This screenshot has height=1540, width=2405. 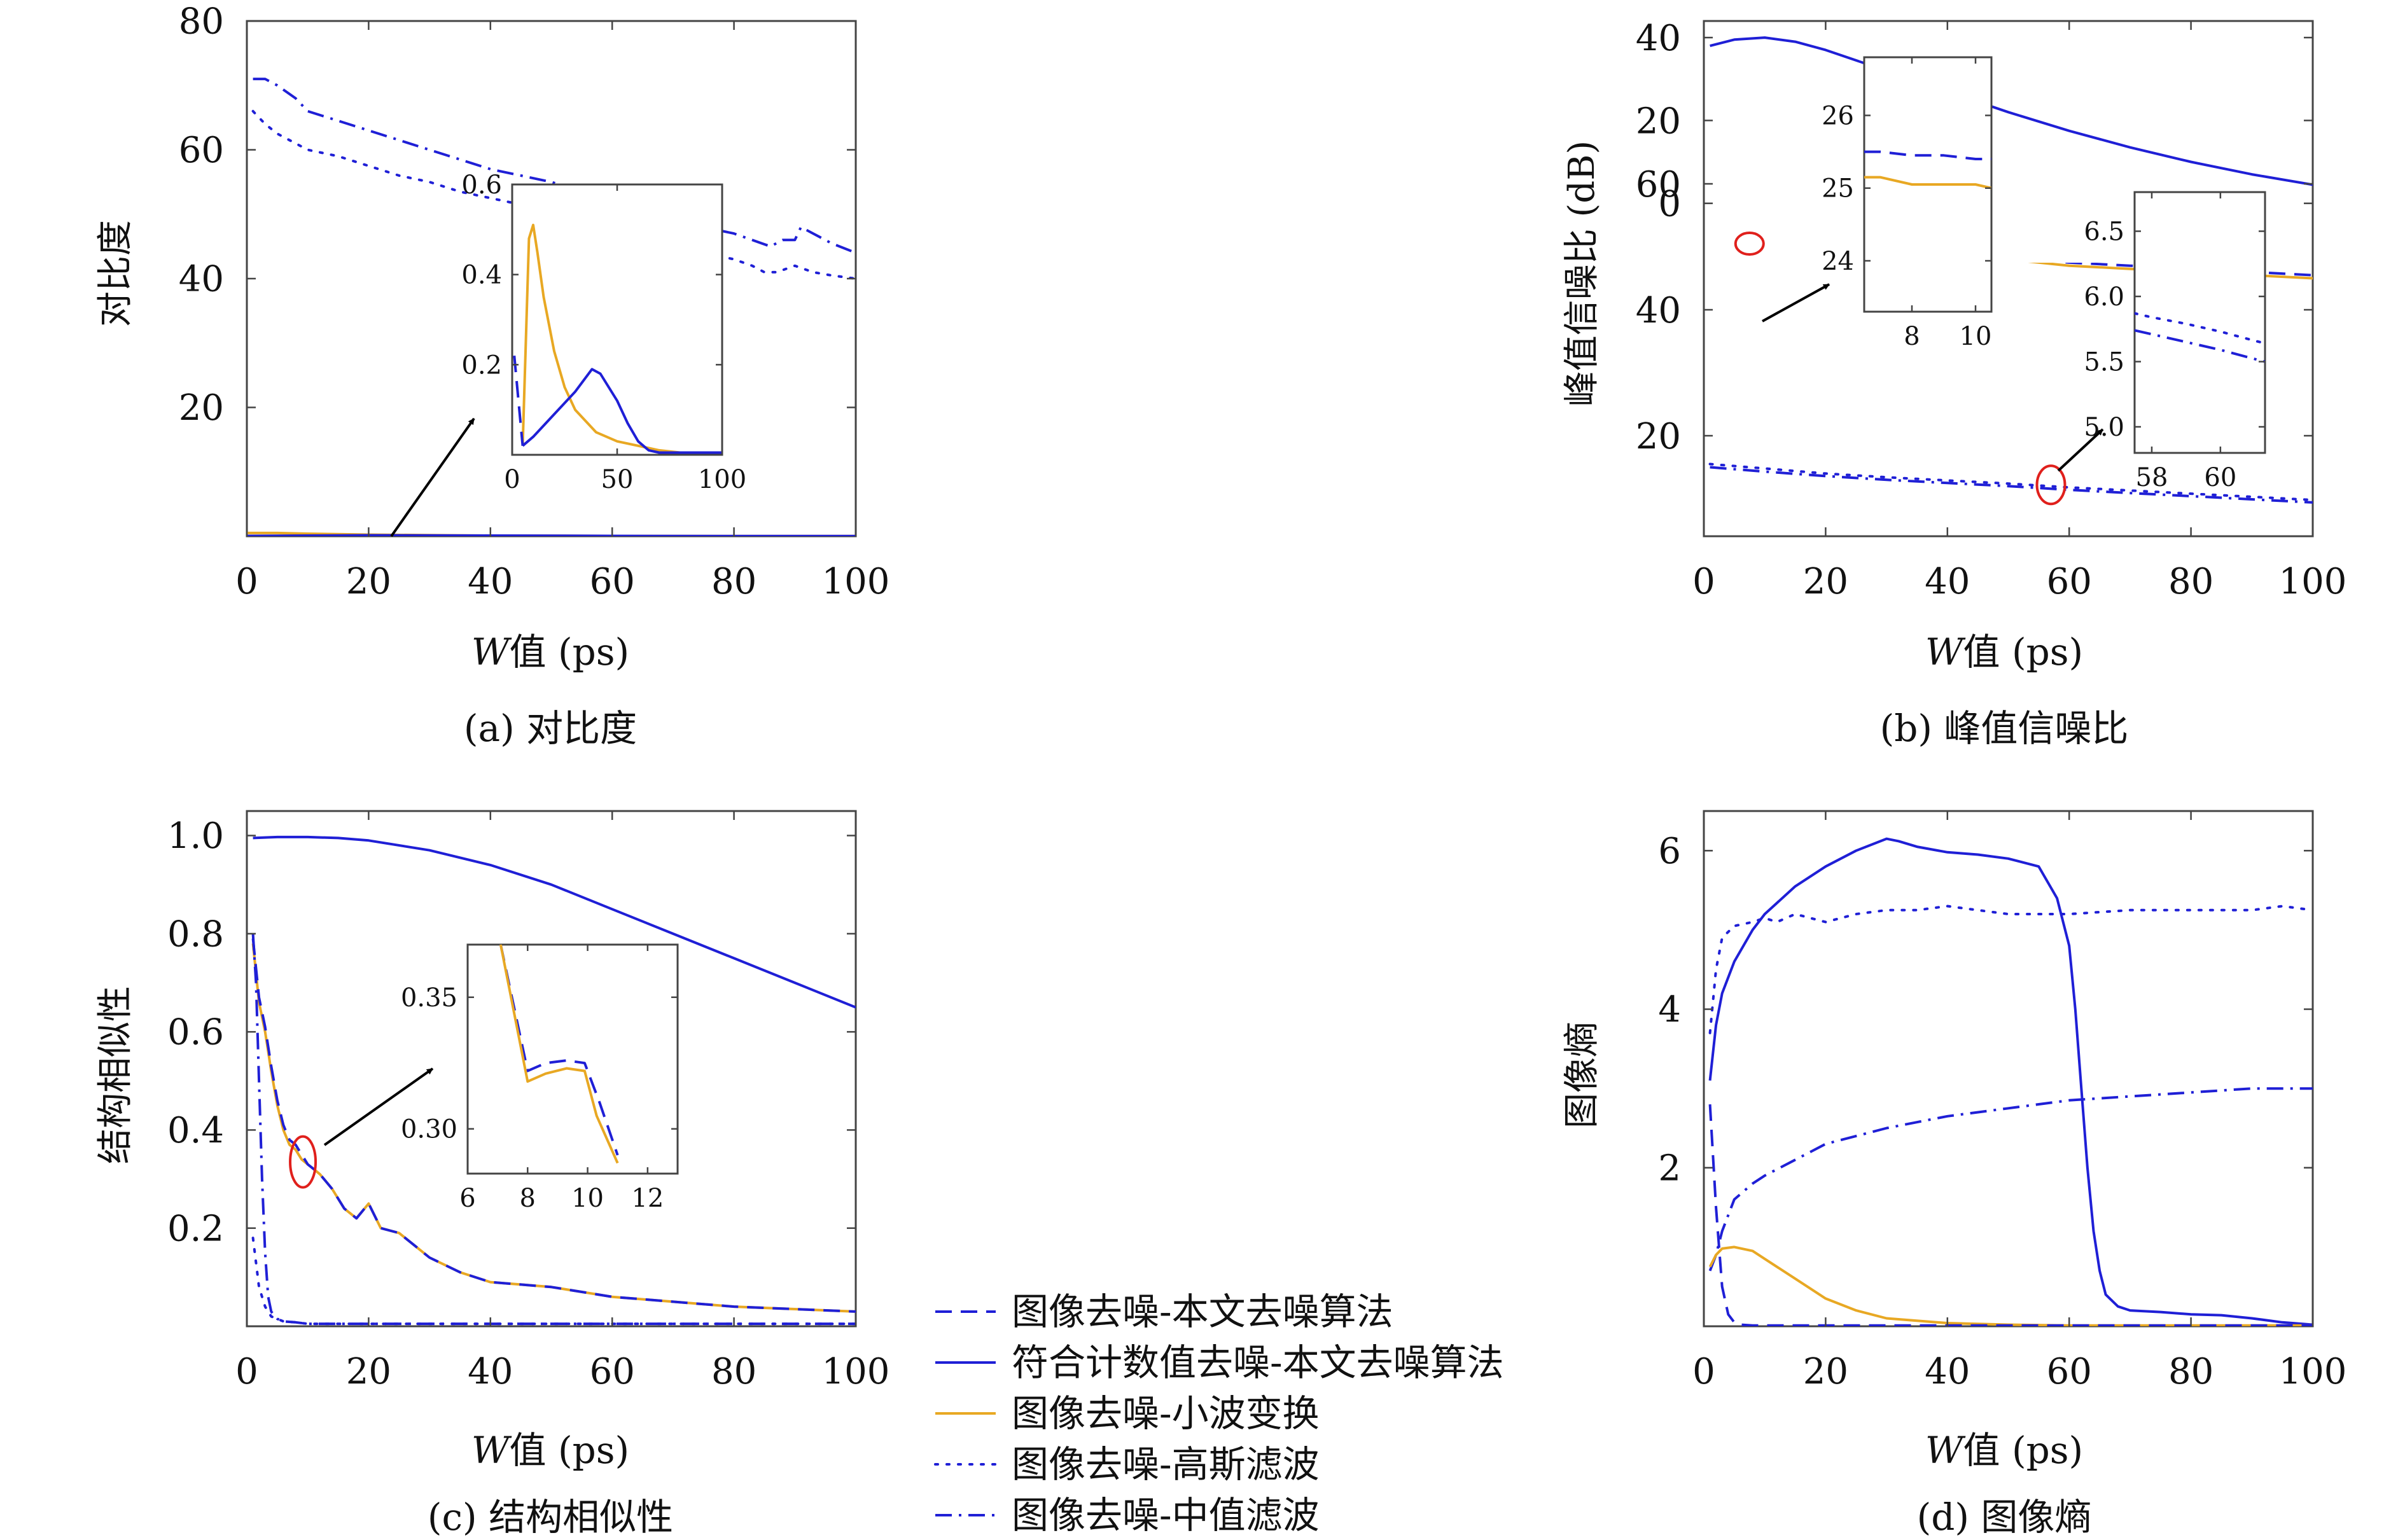 What do you see at coordinates (613, 1371) in the screenshot?
I see `axis-c-xtick-label: 60` at bounding box center [613, 1371].